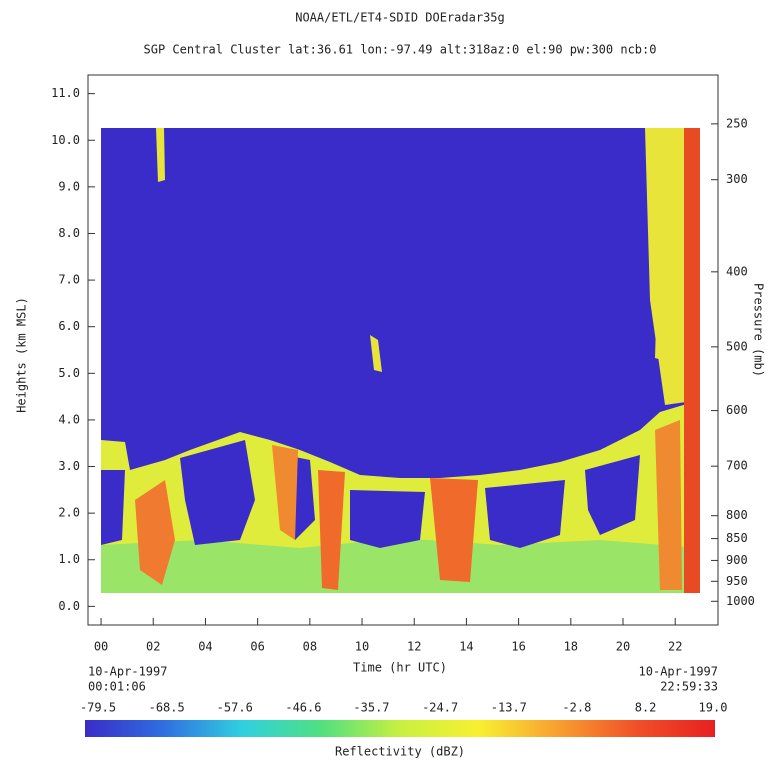 The image size is (775, 769). What do you see at coordinates (646, 708) in the screenshot?
I see `colorbar-tick-label: 8.2` at bounding box center [646, 708].